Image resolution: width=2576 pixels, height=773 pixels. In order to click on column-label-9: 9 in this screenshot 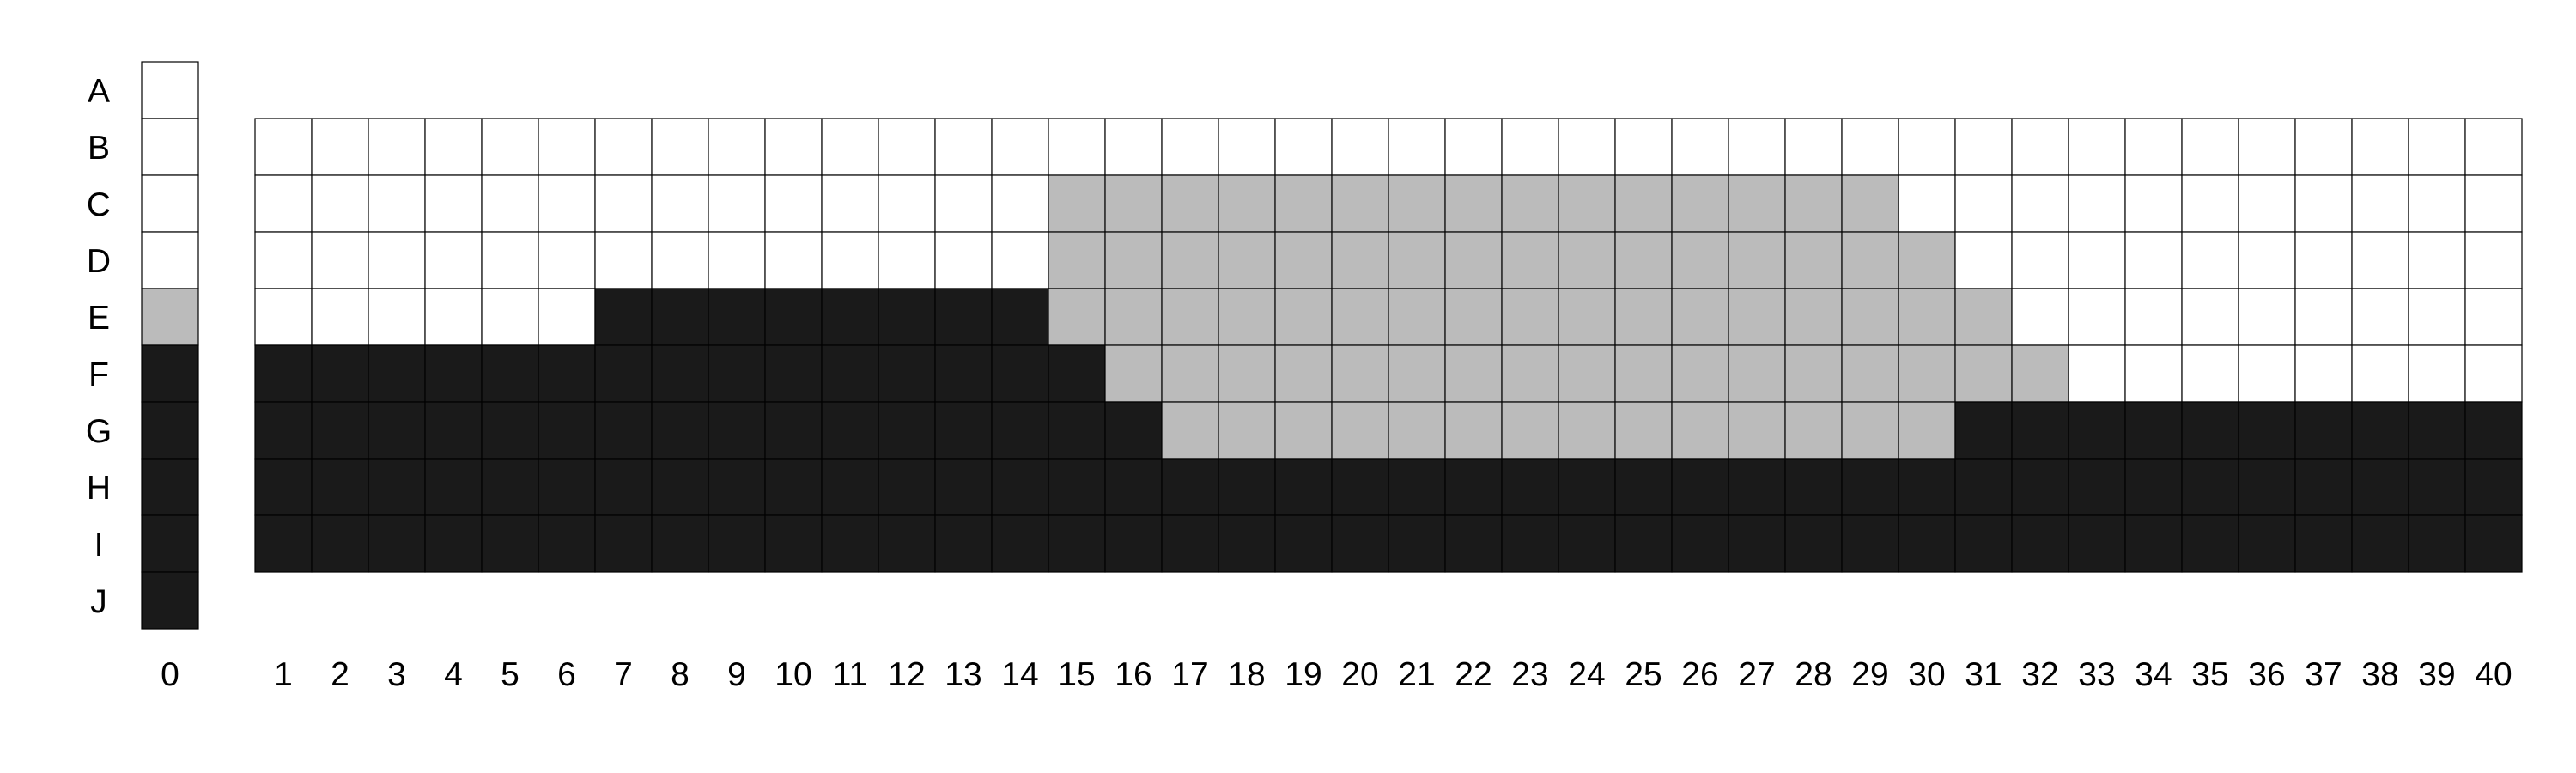, I will do `click(737, 674)`.